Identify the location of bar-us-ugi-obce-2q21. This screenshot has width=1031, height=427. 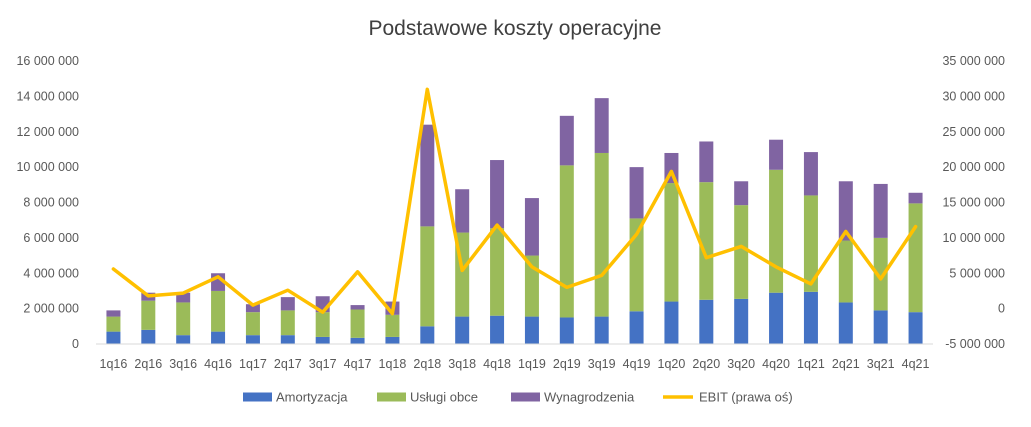
(845, 271).